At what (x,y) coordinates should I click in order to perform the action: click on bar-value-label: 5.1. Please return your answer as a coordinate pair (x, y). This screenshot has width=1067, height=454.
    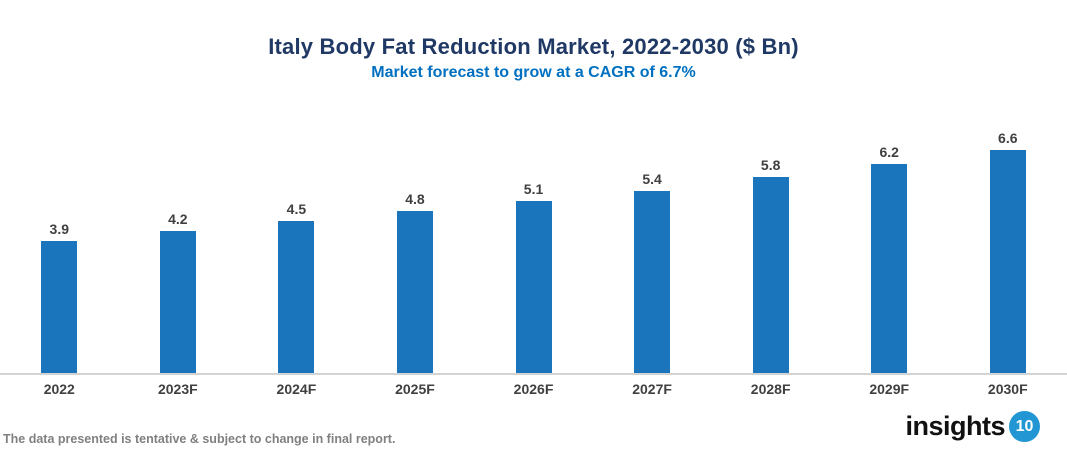
    Looking at the image, I should click on (533, 189).